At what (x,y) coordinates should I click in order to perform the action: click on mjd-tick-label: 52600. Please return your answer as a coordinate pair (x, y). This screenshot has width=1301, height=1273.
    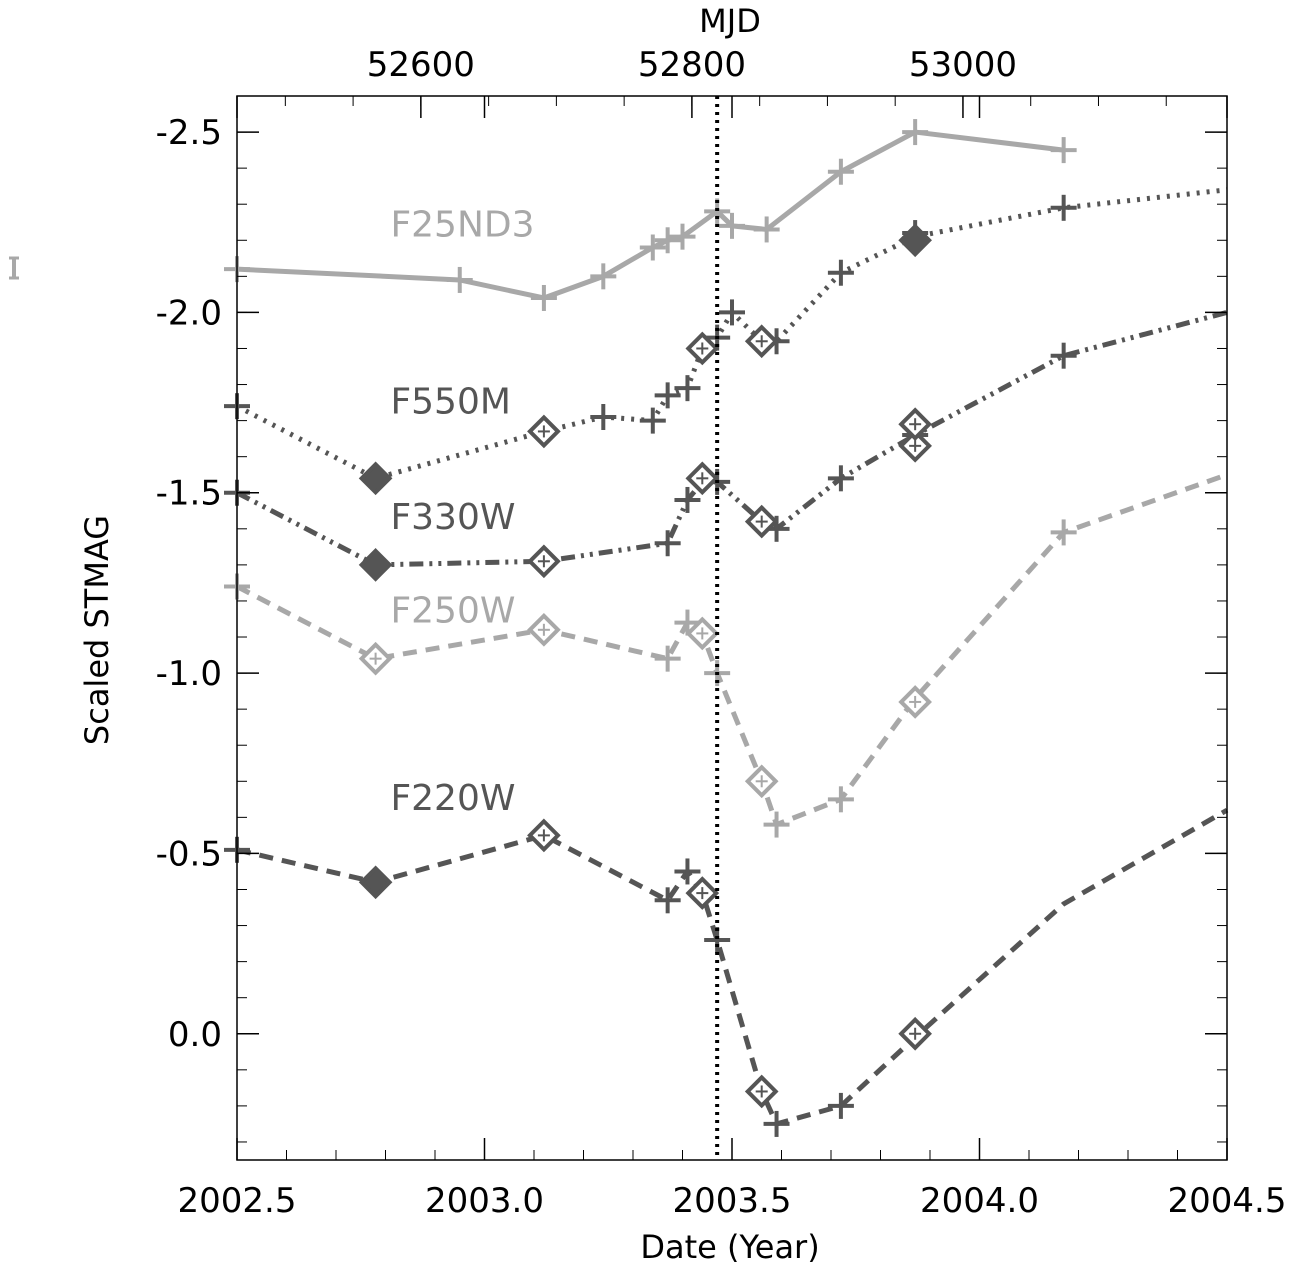
    Looking at the image, I should click on (421, 65).